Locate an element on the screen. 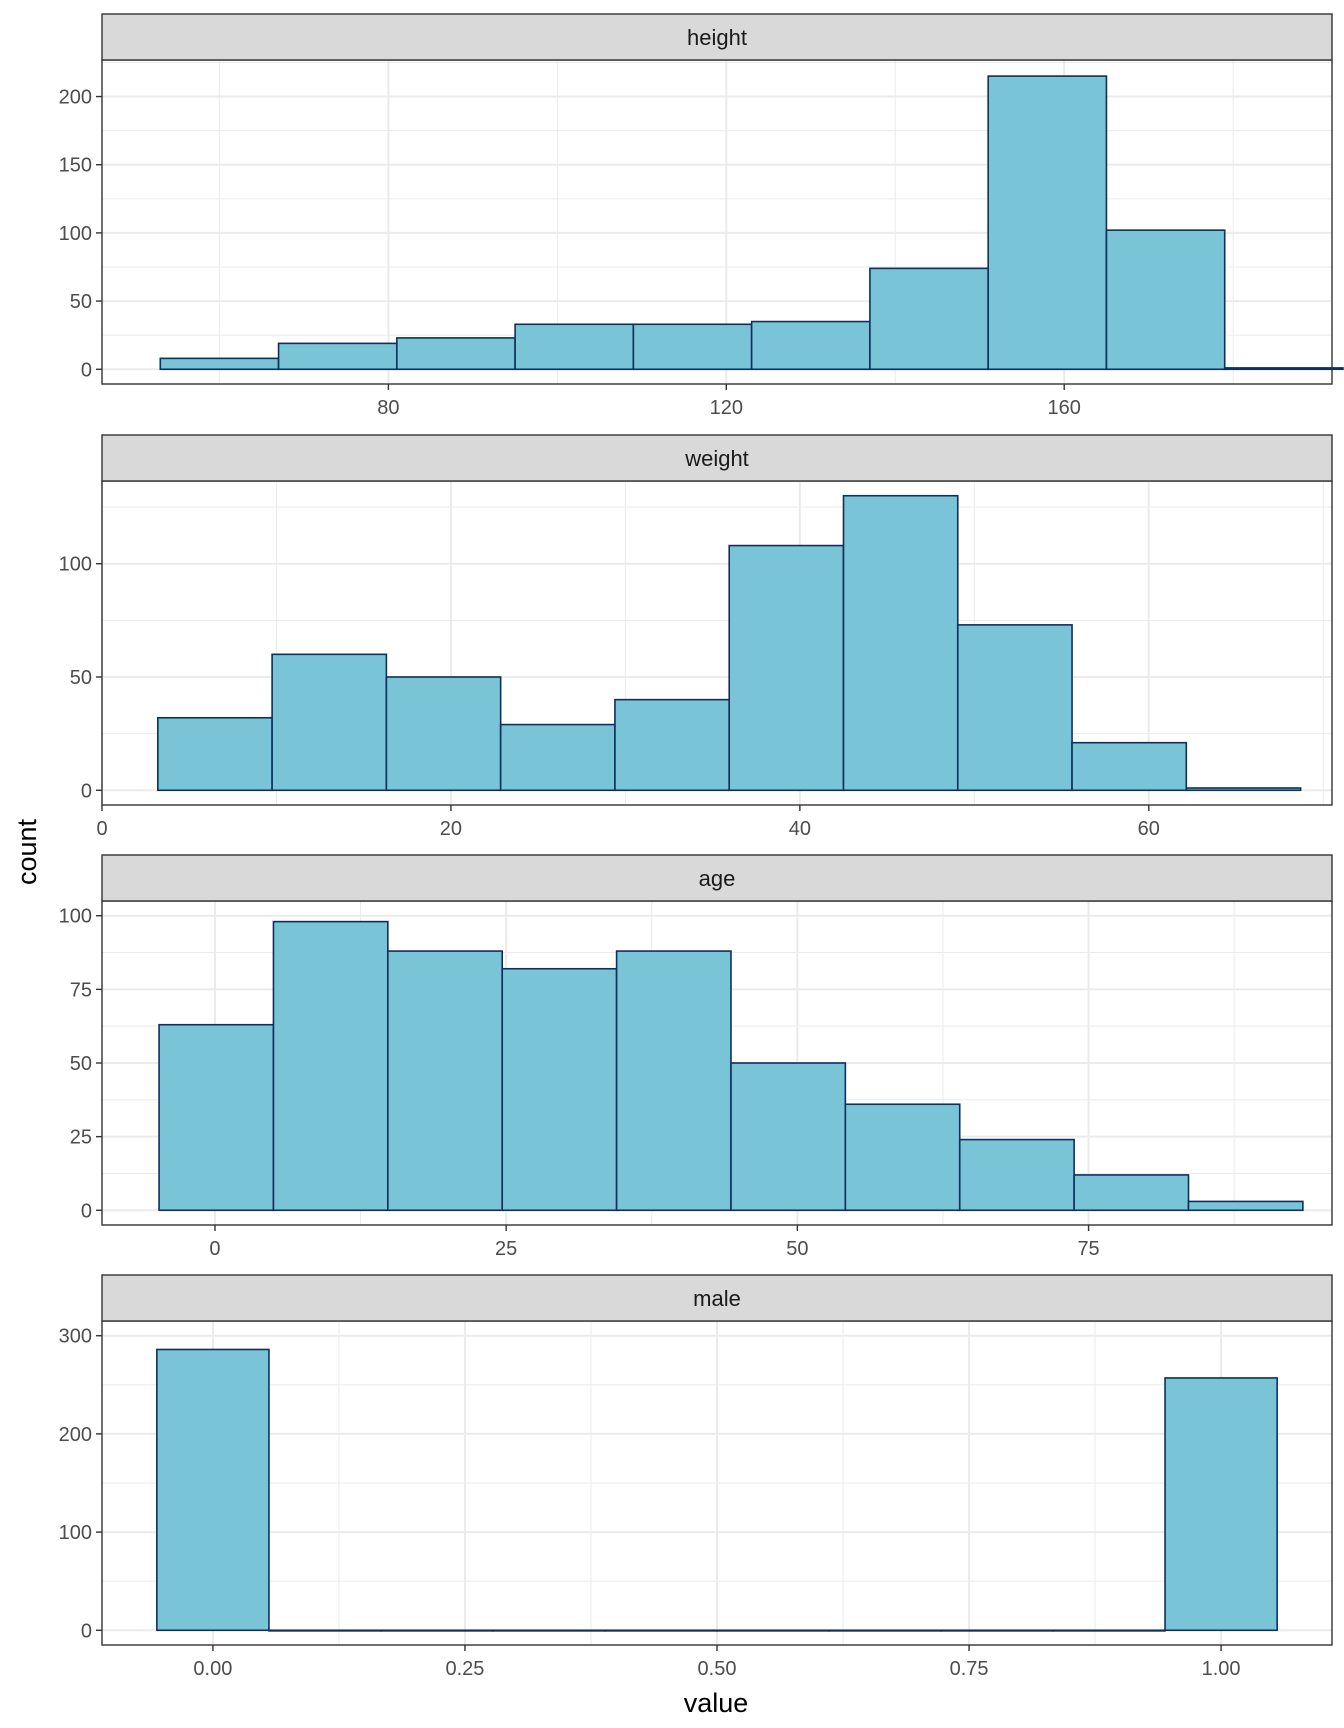  strip-weight is located at coordinates (717, 458).